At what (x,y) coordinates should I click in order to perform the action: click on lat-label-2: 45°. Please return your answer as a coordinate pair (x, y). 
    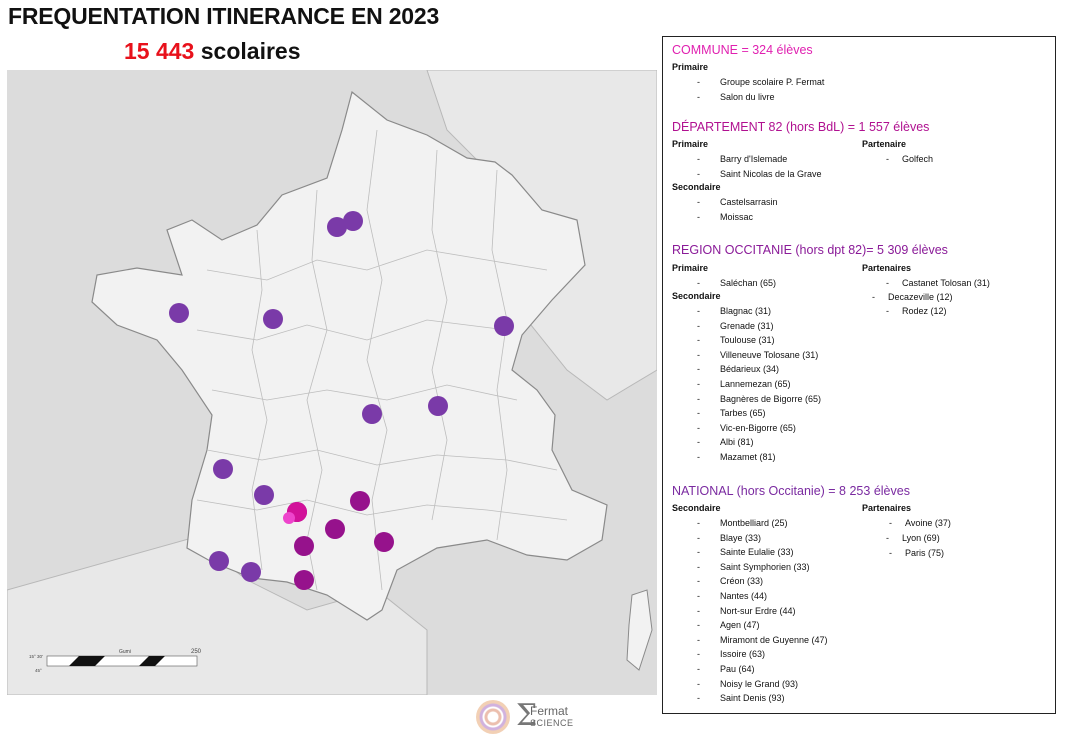
    Looking at the image, I should click on (38, 670).